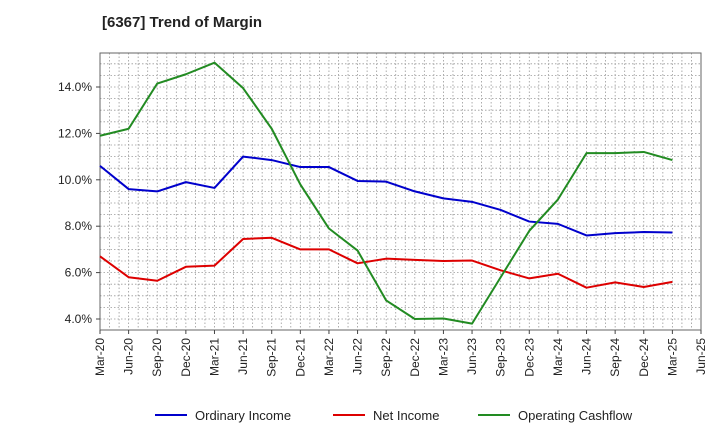 This screenshot has height=440, width=720. Describe the element at coordinates (406, 415) in the screenshot. I see `legend-label: Net Income` at that location.